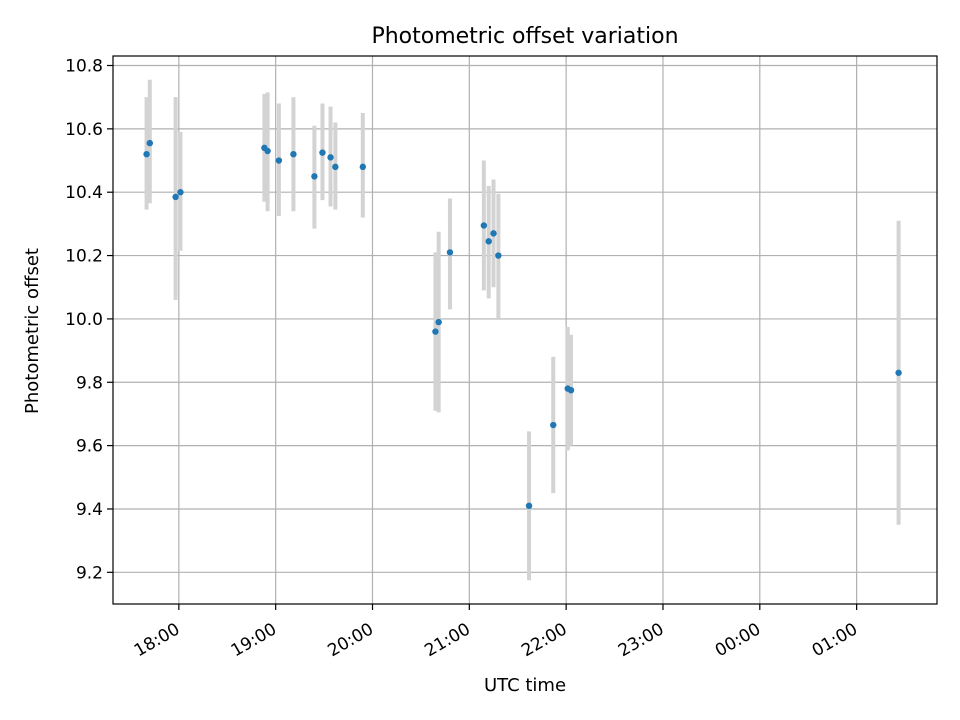 The height and width of the screenshot is (720, 960). I want to click on chart-title: Photometric offset variation, so click(524, 36).